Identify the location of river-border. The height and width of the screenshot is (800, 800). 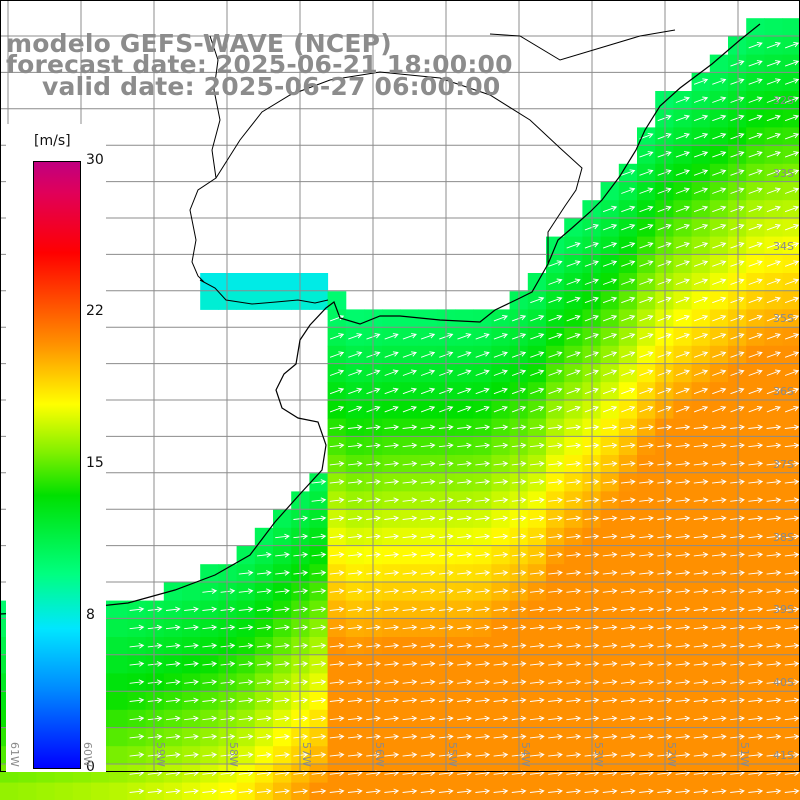
(205, 159).